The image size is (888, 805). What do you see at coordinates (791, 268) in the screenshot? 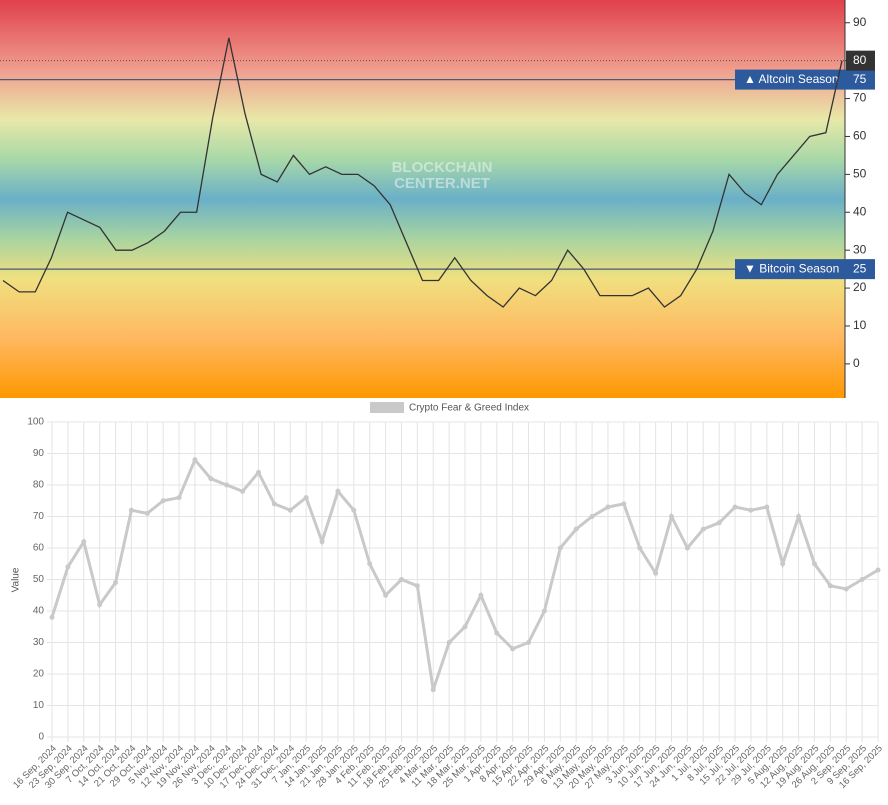
I see `threshold-label: ▼ Bitcoin Season` at bounding box center [791, 268].